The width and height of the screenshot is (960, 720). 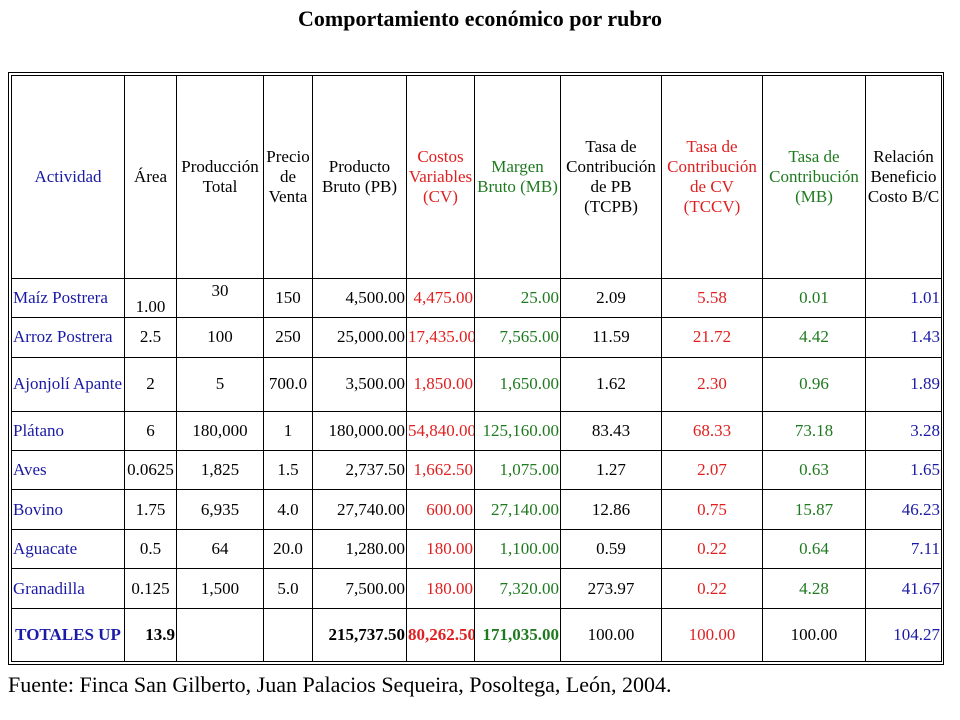 What do you see at coordinates (517, 384) in the screenshot?
I see `cell-mb: 1,650.00` at bounding box center [517, 384].